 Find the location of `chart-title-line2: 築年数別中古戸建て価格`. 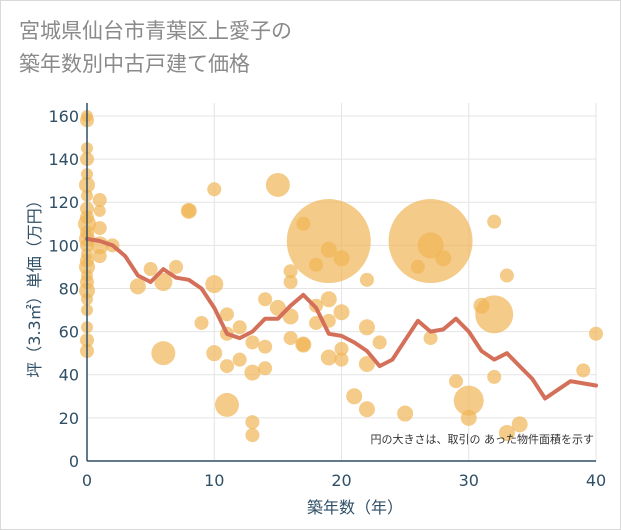

chart-title-line2: 築年数別中古戸建て価格 is located at coordinates (134, 64).